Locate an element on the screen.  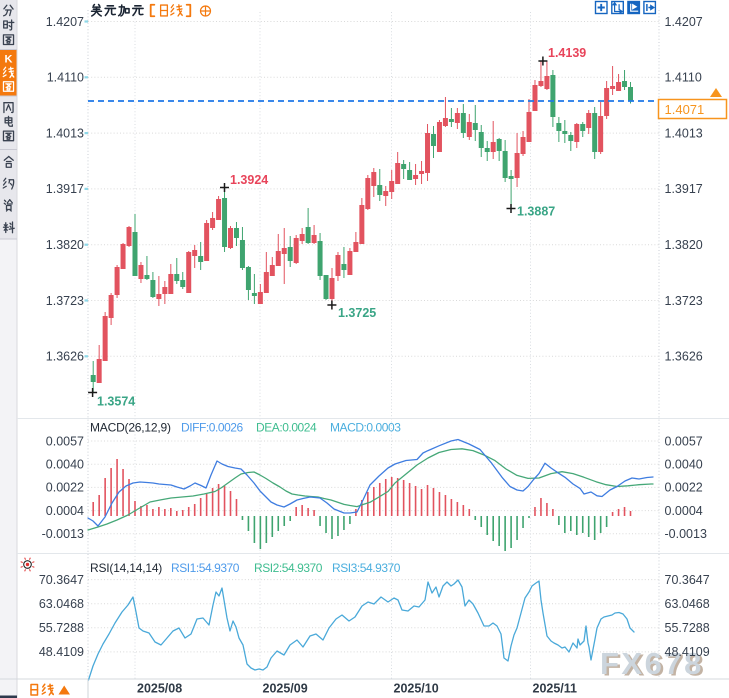
svg-text: 1.3725 is located at coordinates (357, 313).